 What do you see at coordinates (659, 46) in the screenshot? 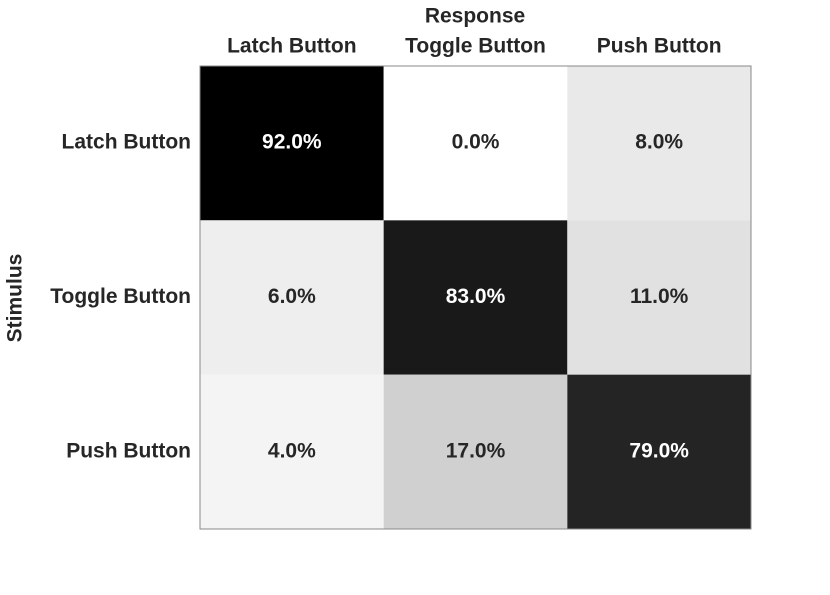
I see `x-tick-label: Push Button` at bounding box center [659, 46].